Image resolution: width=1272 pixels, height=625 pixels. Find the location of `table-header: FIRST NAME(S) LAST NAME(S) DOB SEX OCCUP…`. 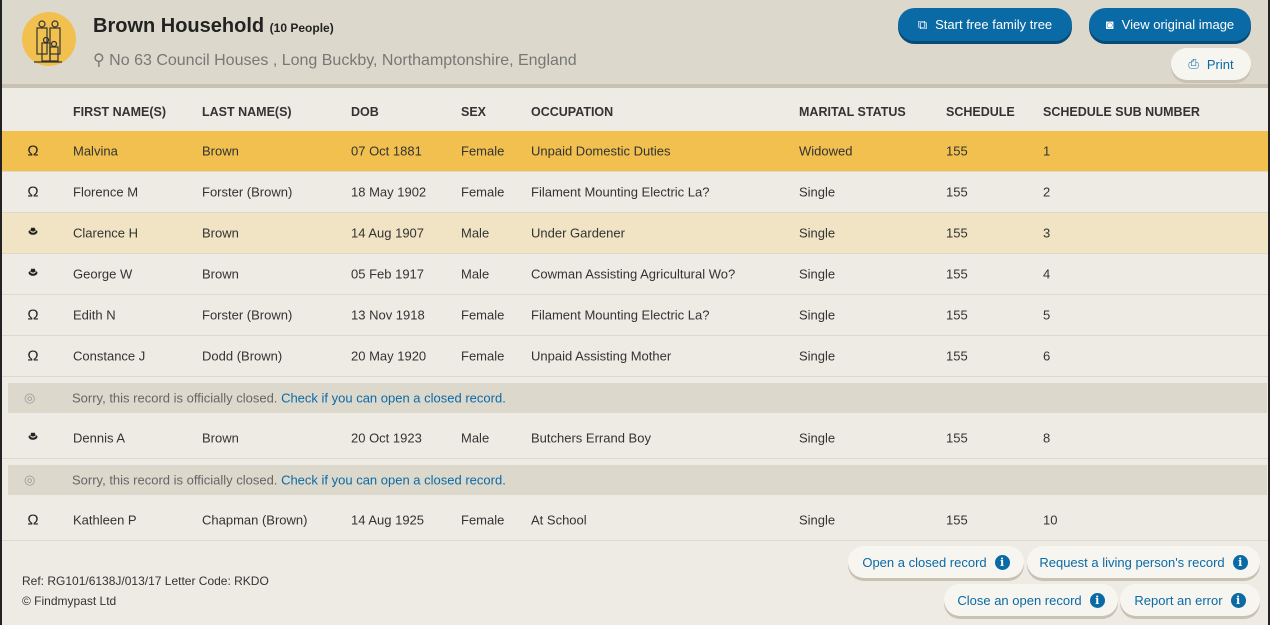

table-header: FIRST NAME(S) LAST NAME(S) DOB SEX OCCUP… is located at coordinates (635, 111).